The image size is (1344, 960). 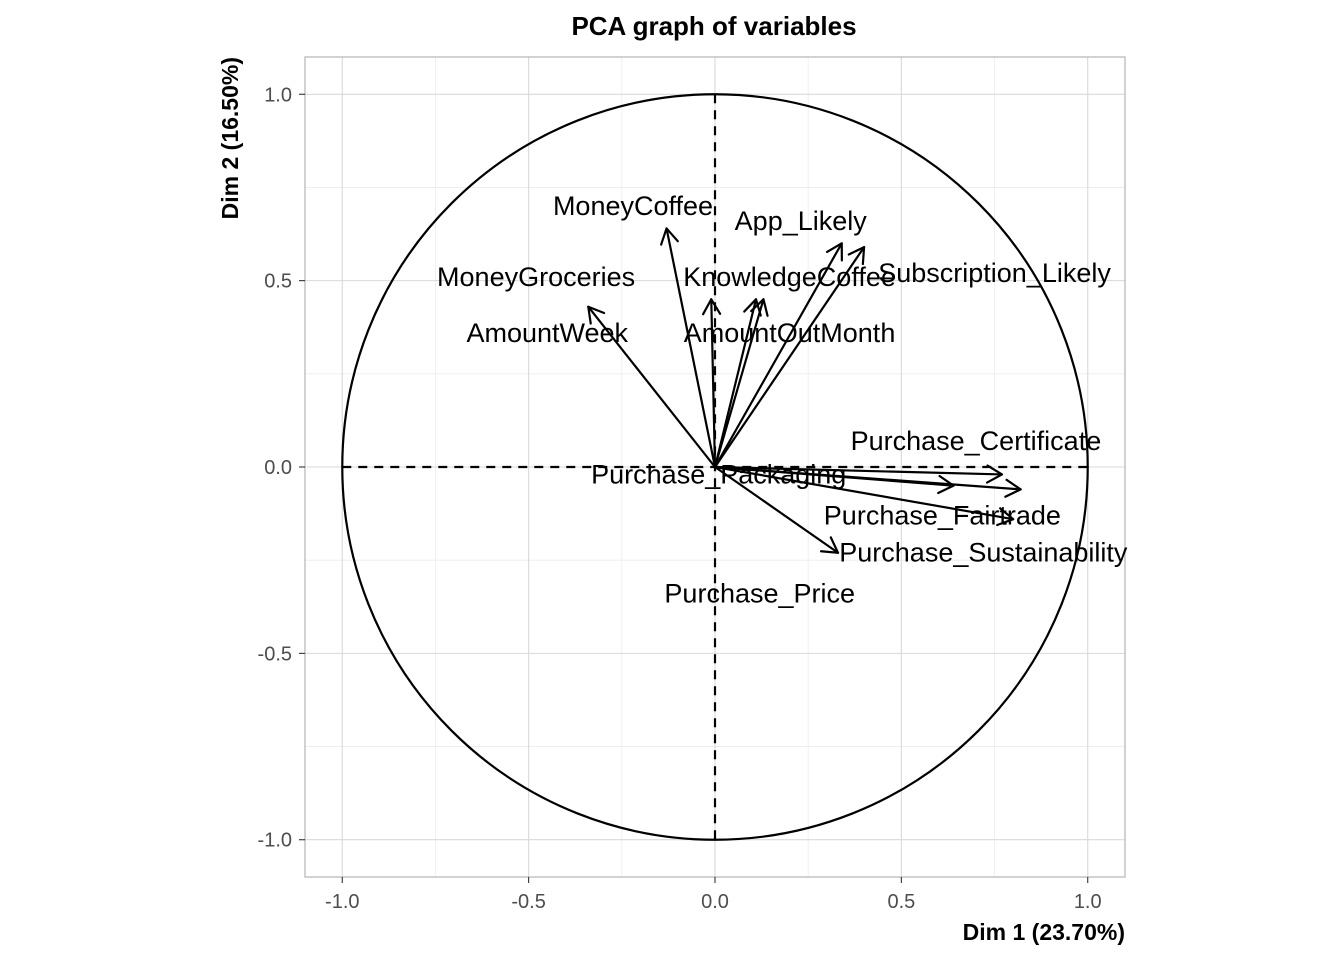 I want to click on arrow-moneygroceries, so click(x=713, y=383).